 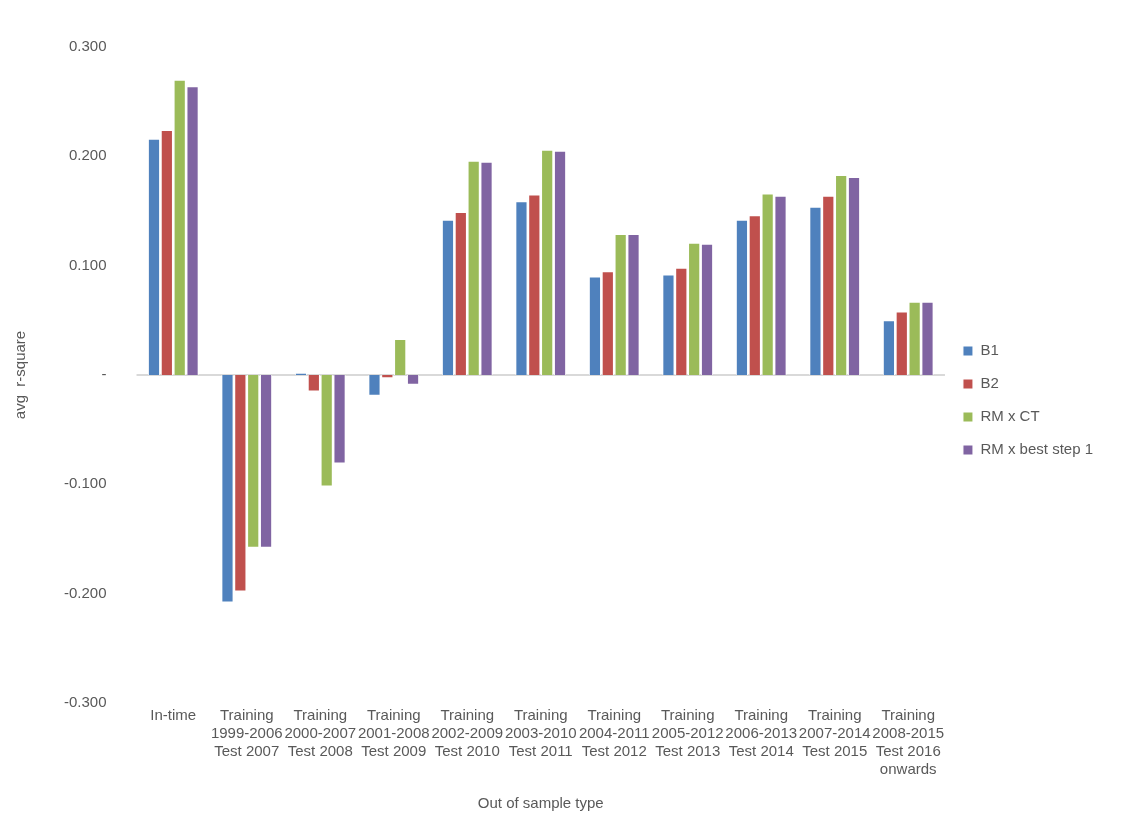 What do you see at coordinates (173, 715) in the screenshot?
I see `x-tick-label: In-time` at bounding box center [173, 715].